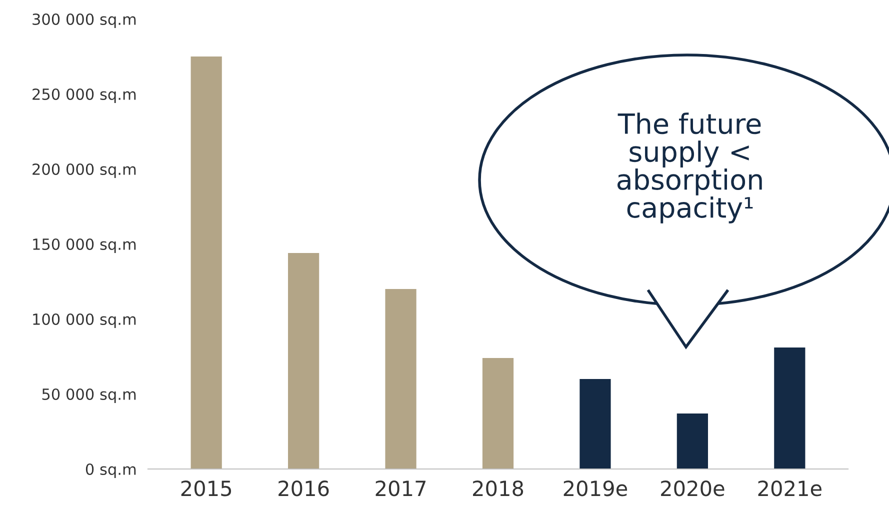 This screenshot has width=889, height=519. What do you see at coordinates (89, 395) in the screenshot?
I see `y-tick-label: 50 000 sq.m` at bounding box center [89, 395].